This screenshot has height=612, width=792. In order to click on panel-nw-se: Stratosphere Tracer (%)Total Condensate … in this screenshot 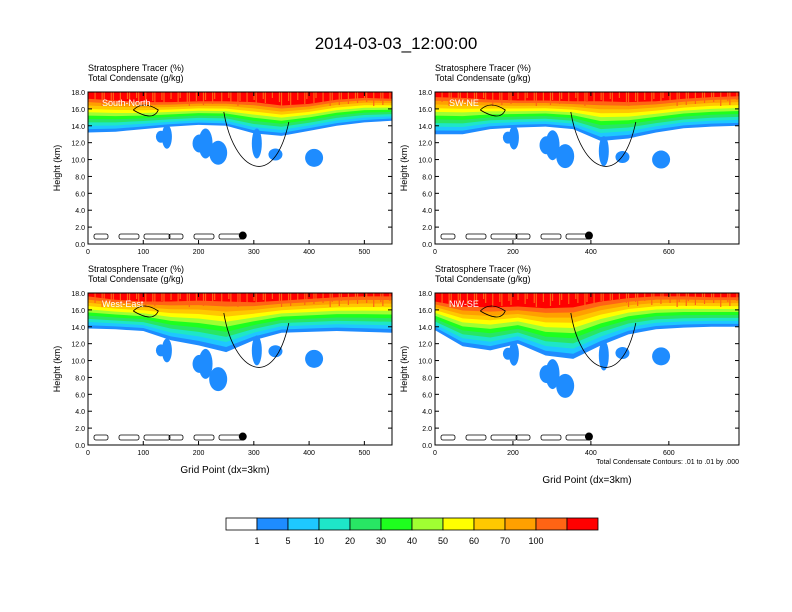, I will do `click(569, 360)`.